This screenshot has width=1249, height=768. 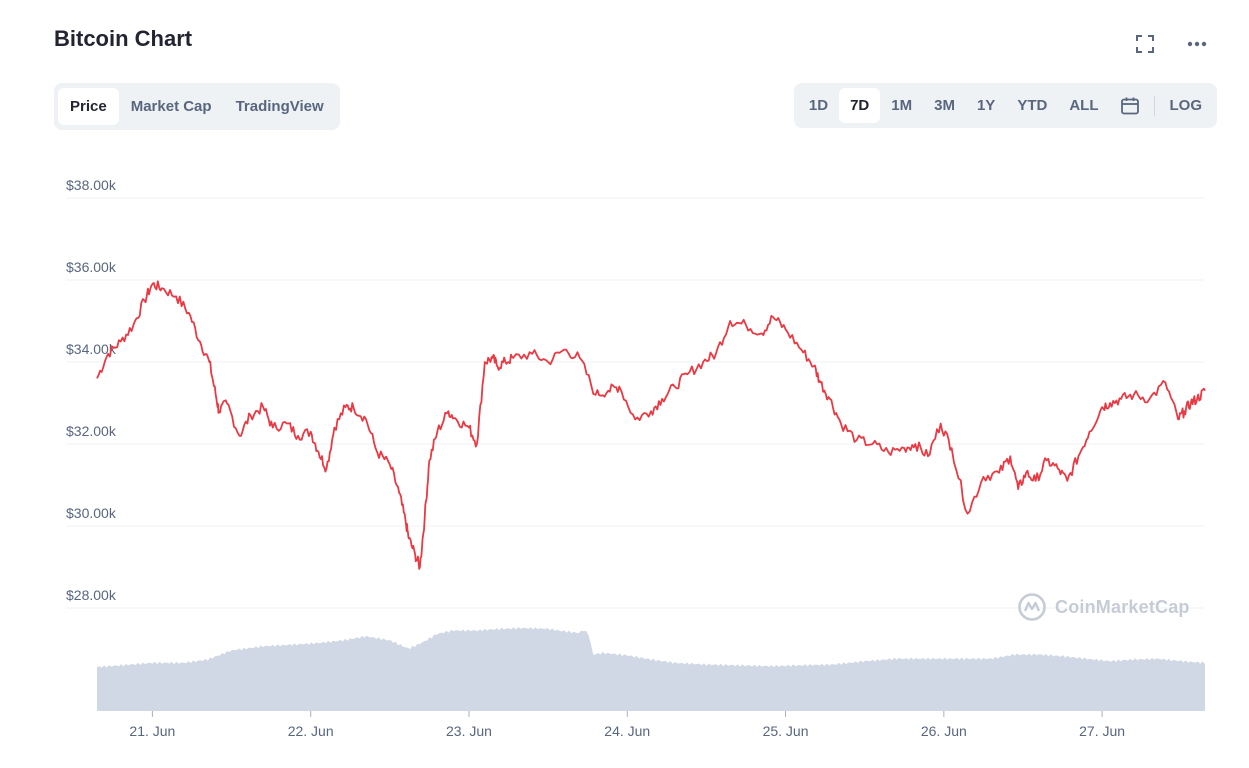 I want to click on volume-bars, so click(x=651, y=669).